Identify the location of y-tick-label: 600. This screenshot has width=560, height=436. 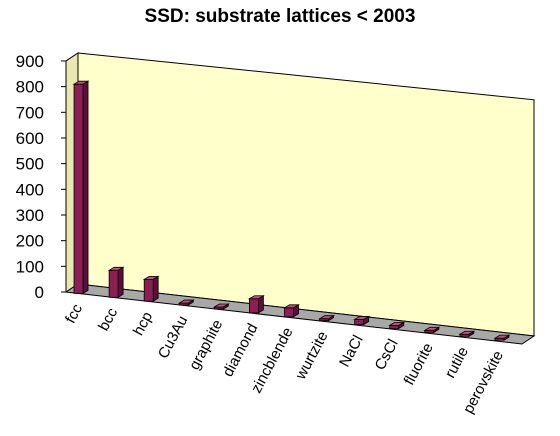
(30, 138).